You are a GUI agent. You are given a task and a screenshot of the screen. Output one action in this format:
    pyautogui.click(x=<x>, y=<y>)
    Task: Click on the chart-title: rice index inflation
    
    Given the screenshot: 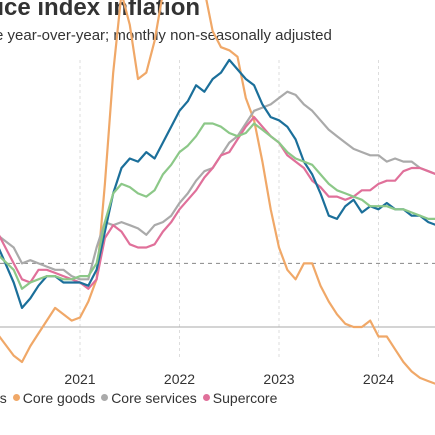 What is the action you would take?
    pyautogui.click(x=100, y=10)
    